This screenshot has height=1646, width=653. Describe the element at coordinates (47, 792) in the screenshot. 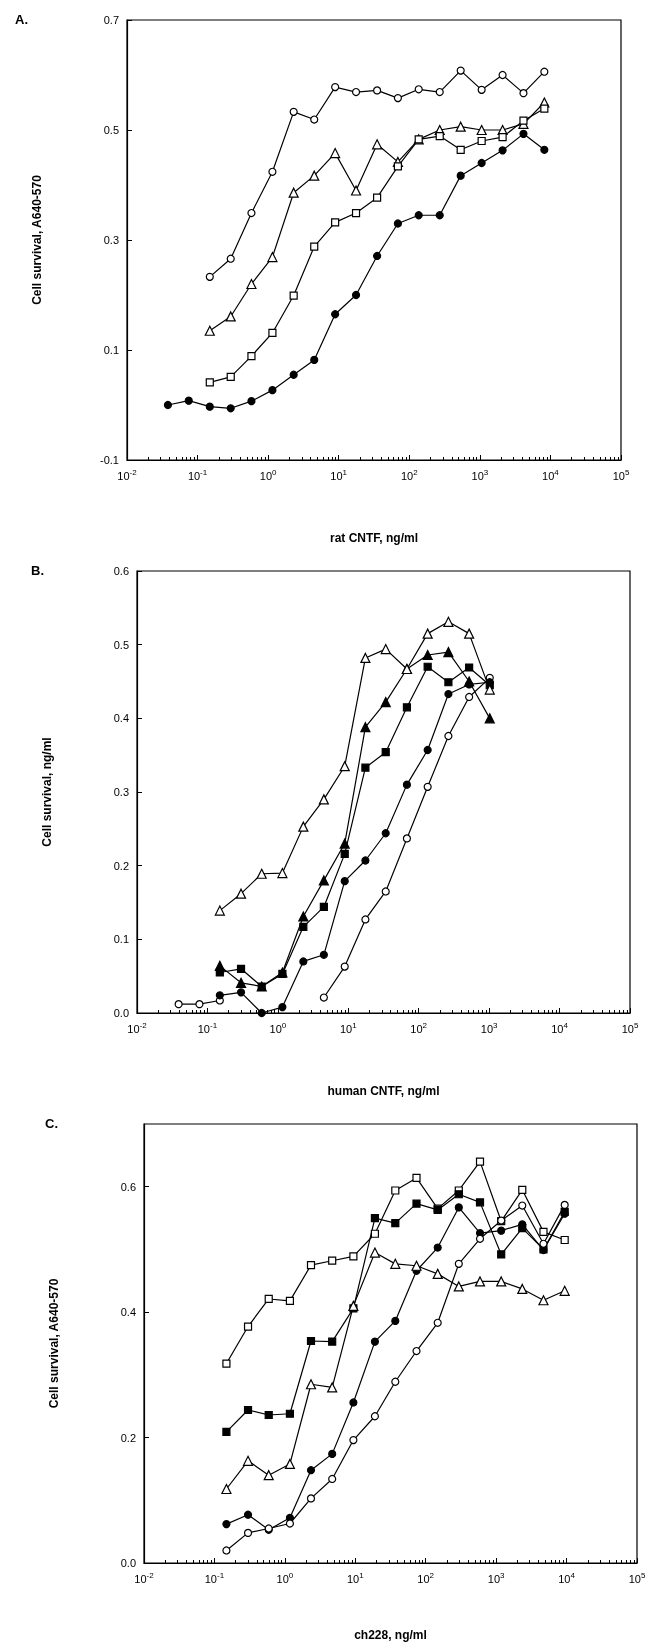

I see `y-axis-title: Cell survival, ng/ml` at that location.